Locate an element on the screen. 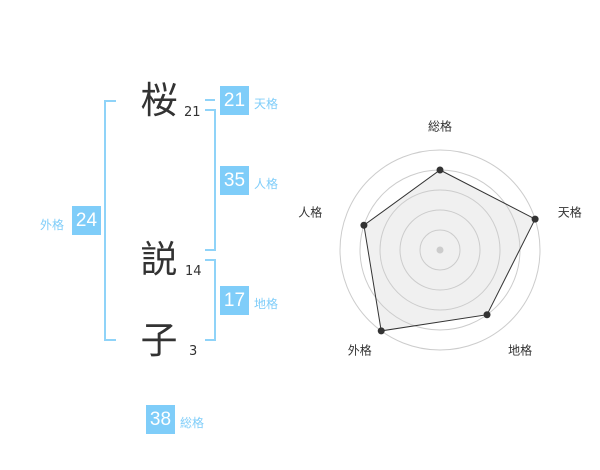 This screenshot has width=600, height=470. stroke-count-2: 14 is located at coordinates (193, 271).